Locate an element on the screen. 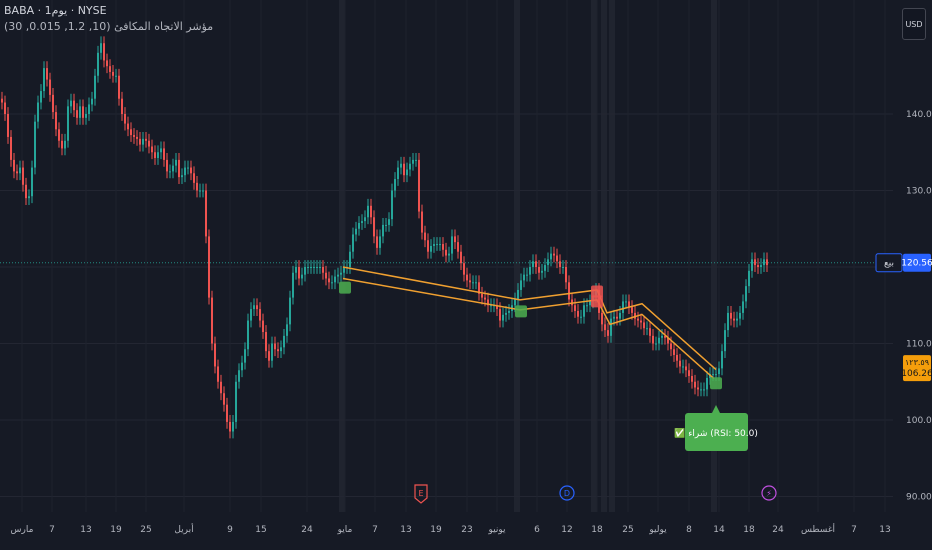  event-markers: E D ⚡ is located at coordinates (595, 494).